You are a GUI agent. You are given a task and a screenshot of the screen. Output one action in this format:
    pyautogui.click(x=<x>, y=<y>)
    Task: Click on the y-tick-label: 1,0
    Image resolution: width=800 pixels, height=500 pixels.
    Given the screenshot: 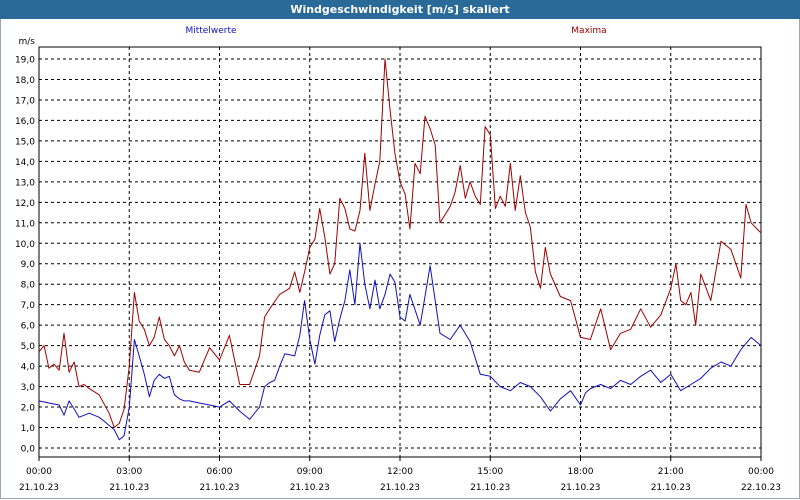 What is the action you would take?
    pyautogui.click(x=28, y=429)
    